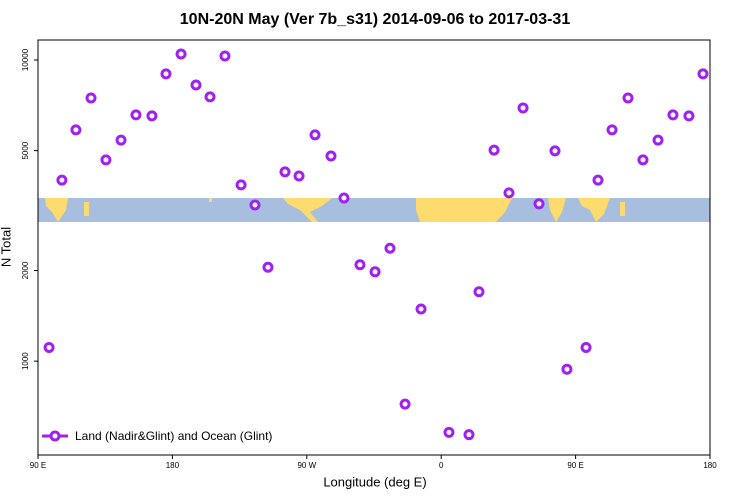  I want to click on y-tick-label: 10000, so click(25, 59).